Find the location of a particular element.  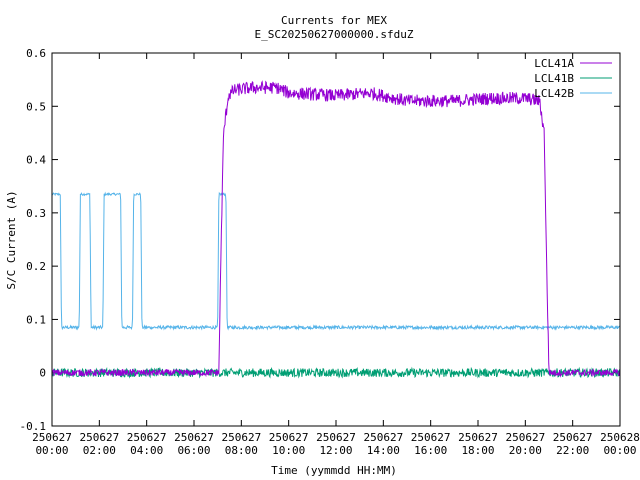

x-tick-label-time: 04:00 is located at coordinates (146, 450).